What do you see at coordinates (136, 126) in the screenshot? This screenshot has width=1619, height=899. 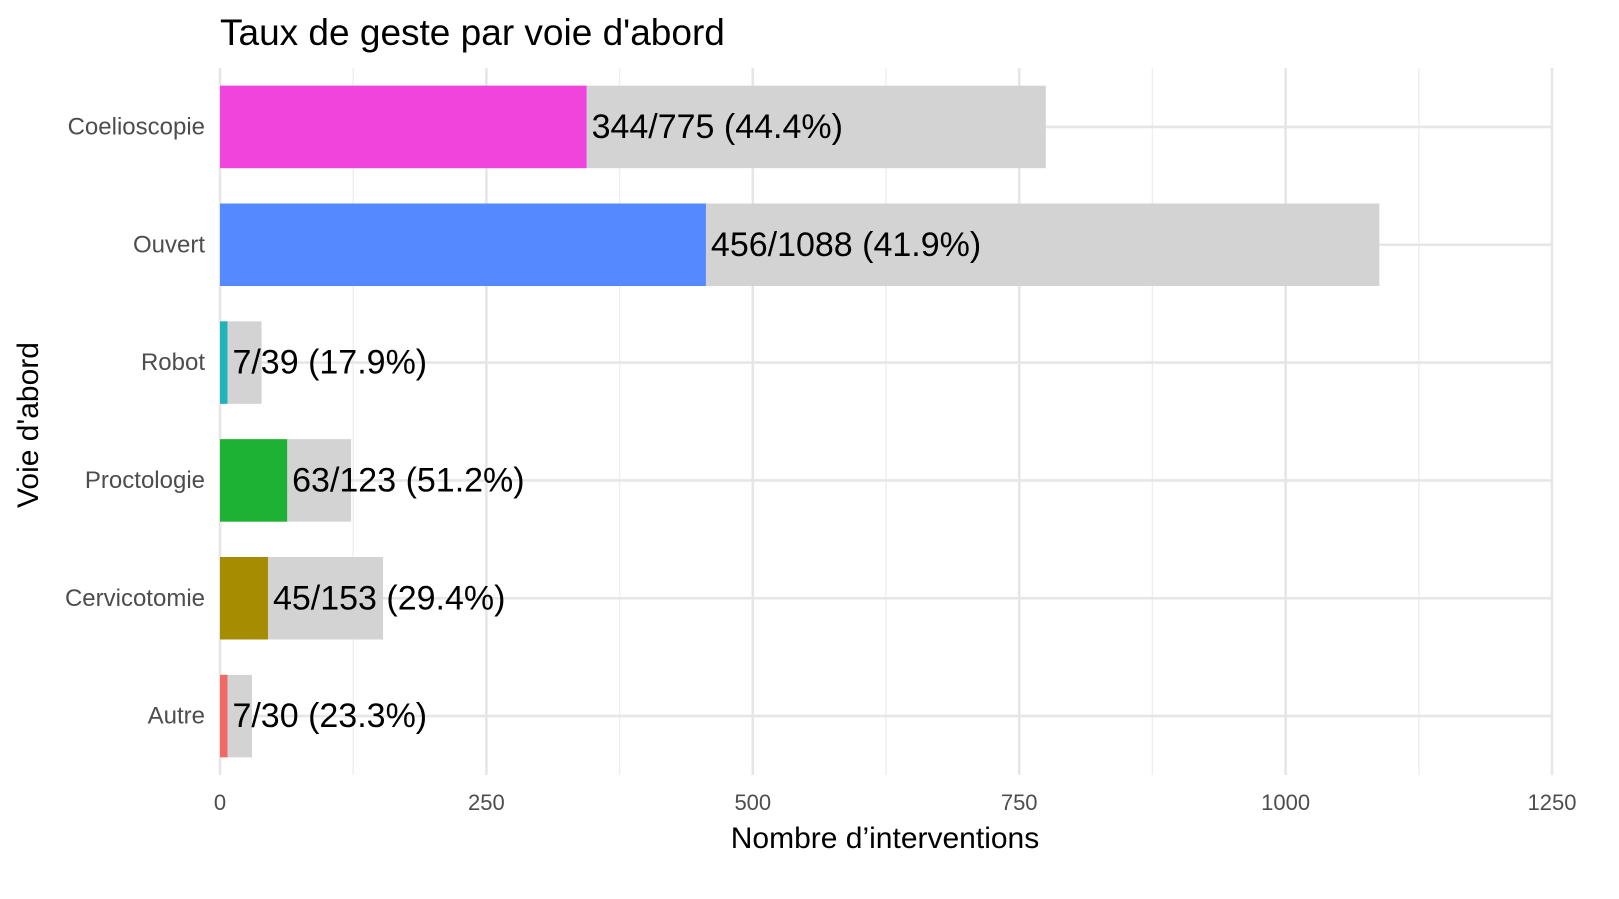 I see `category-label: Coelioscopie` at bounding box center [136, 126].